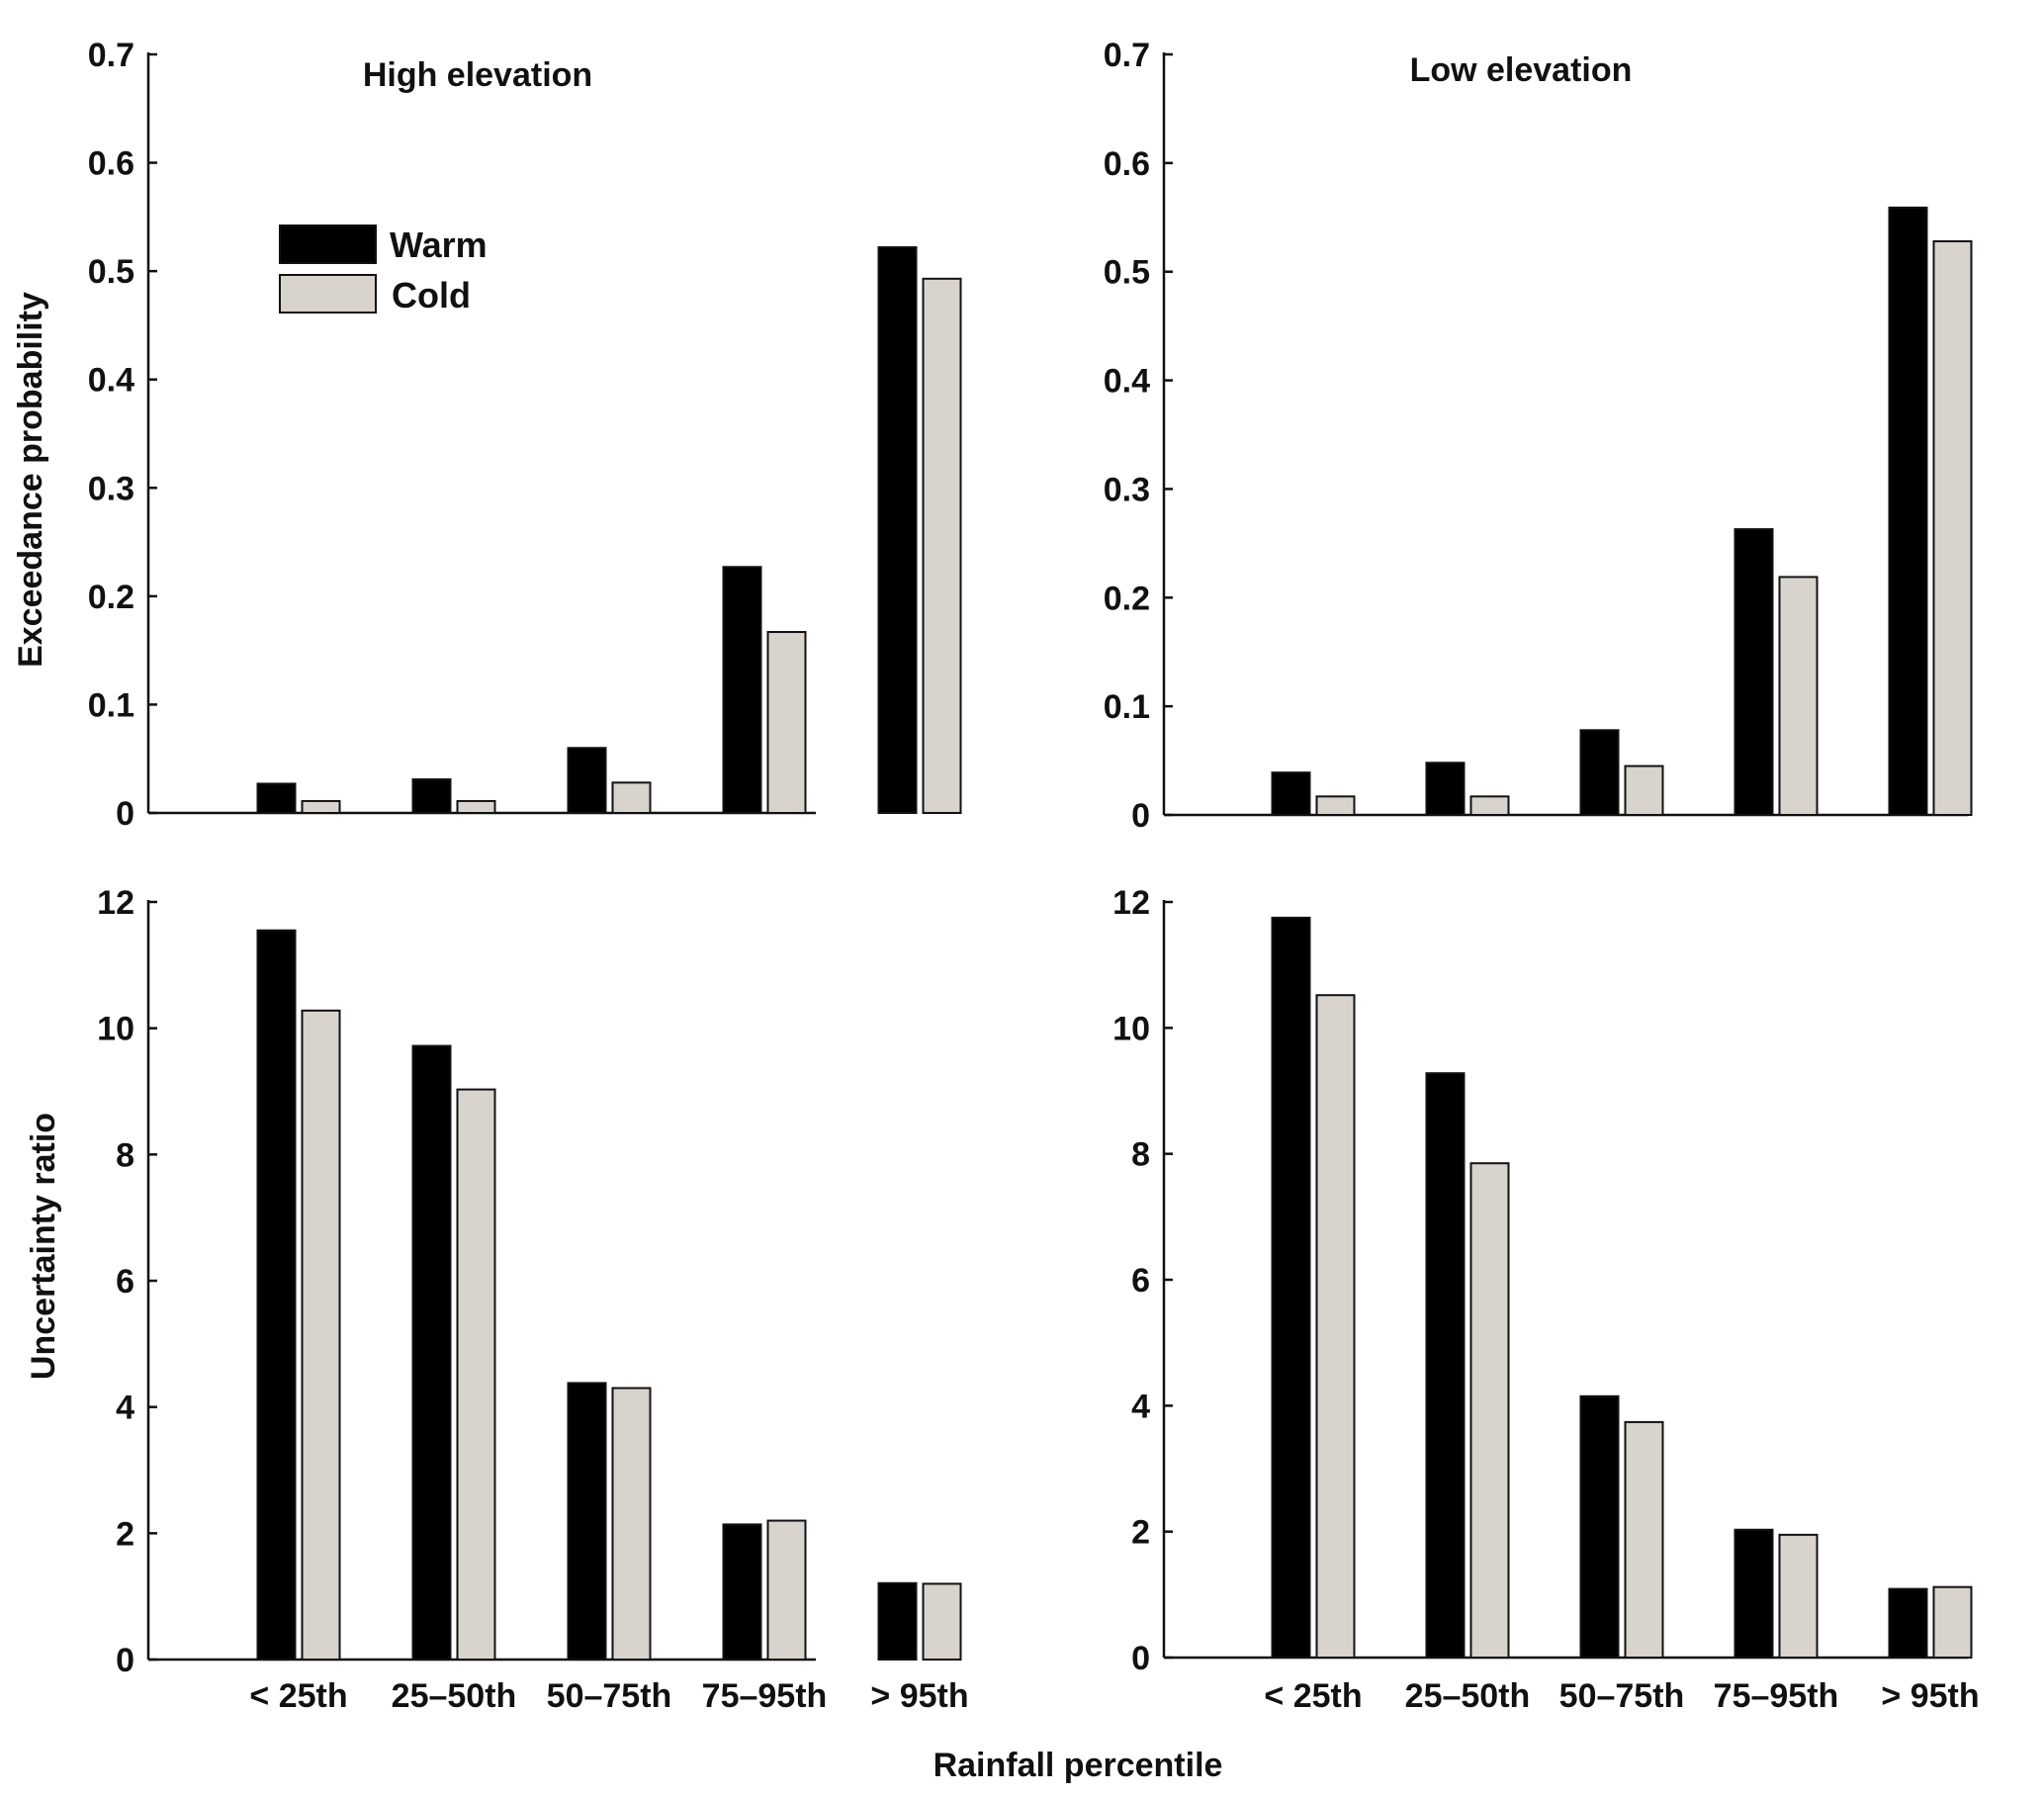  Describe the element at coordinates (431, 295) in the screenshot. I see `legend-label-cold: Cold` at that location.